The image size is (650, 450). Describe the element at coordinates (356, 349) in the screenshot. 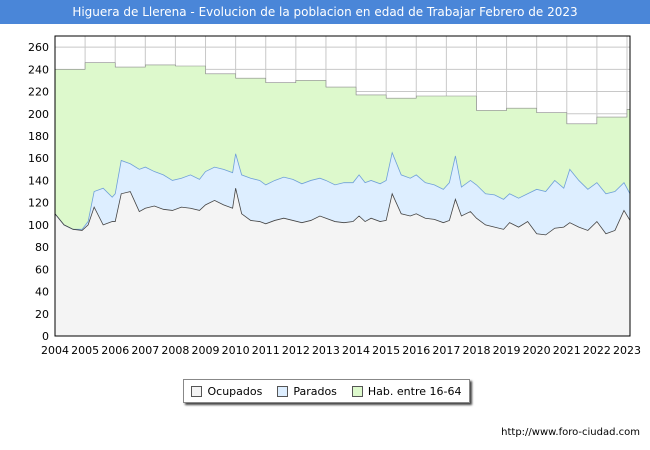

I see `x-tick-label: 2014` at that location.